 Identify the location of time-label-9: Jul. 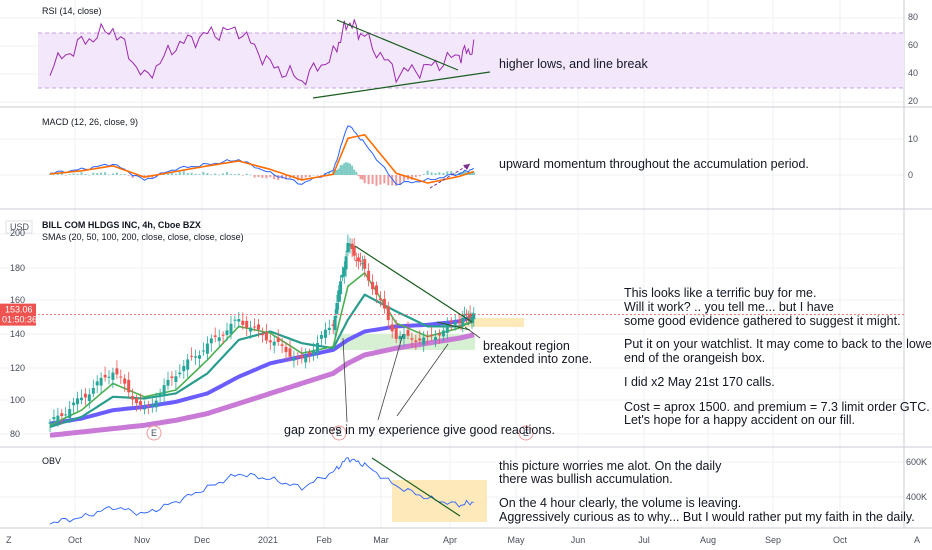
(644, 540).